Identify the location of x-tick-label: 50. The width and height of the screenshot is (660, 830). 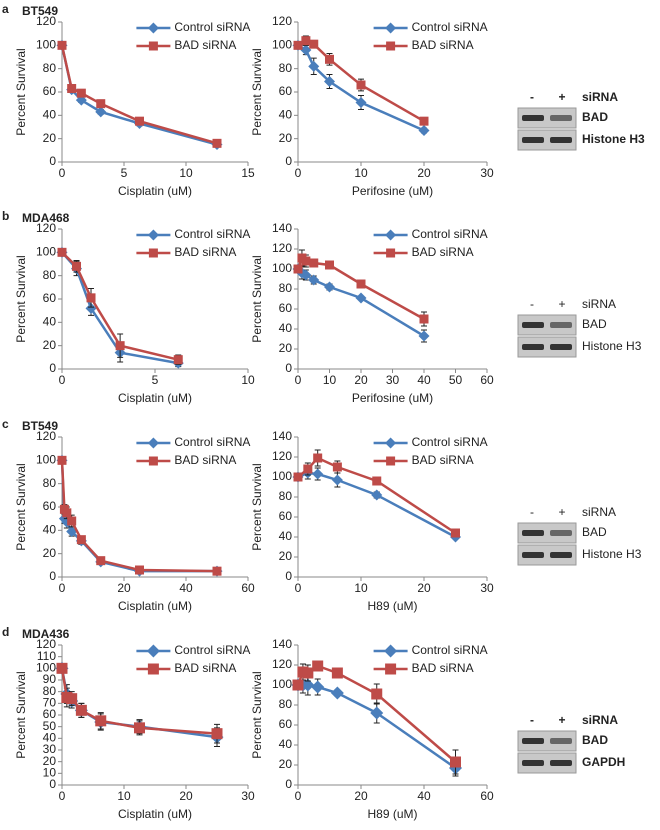
(456, 380).